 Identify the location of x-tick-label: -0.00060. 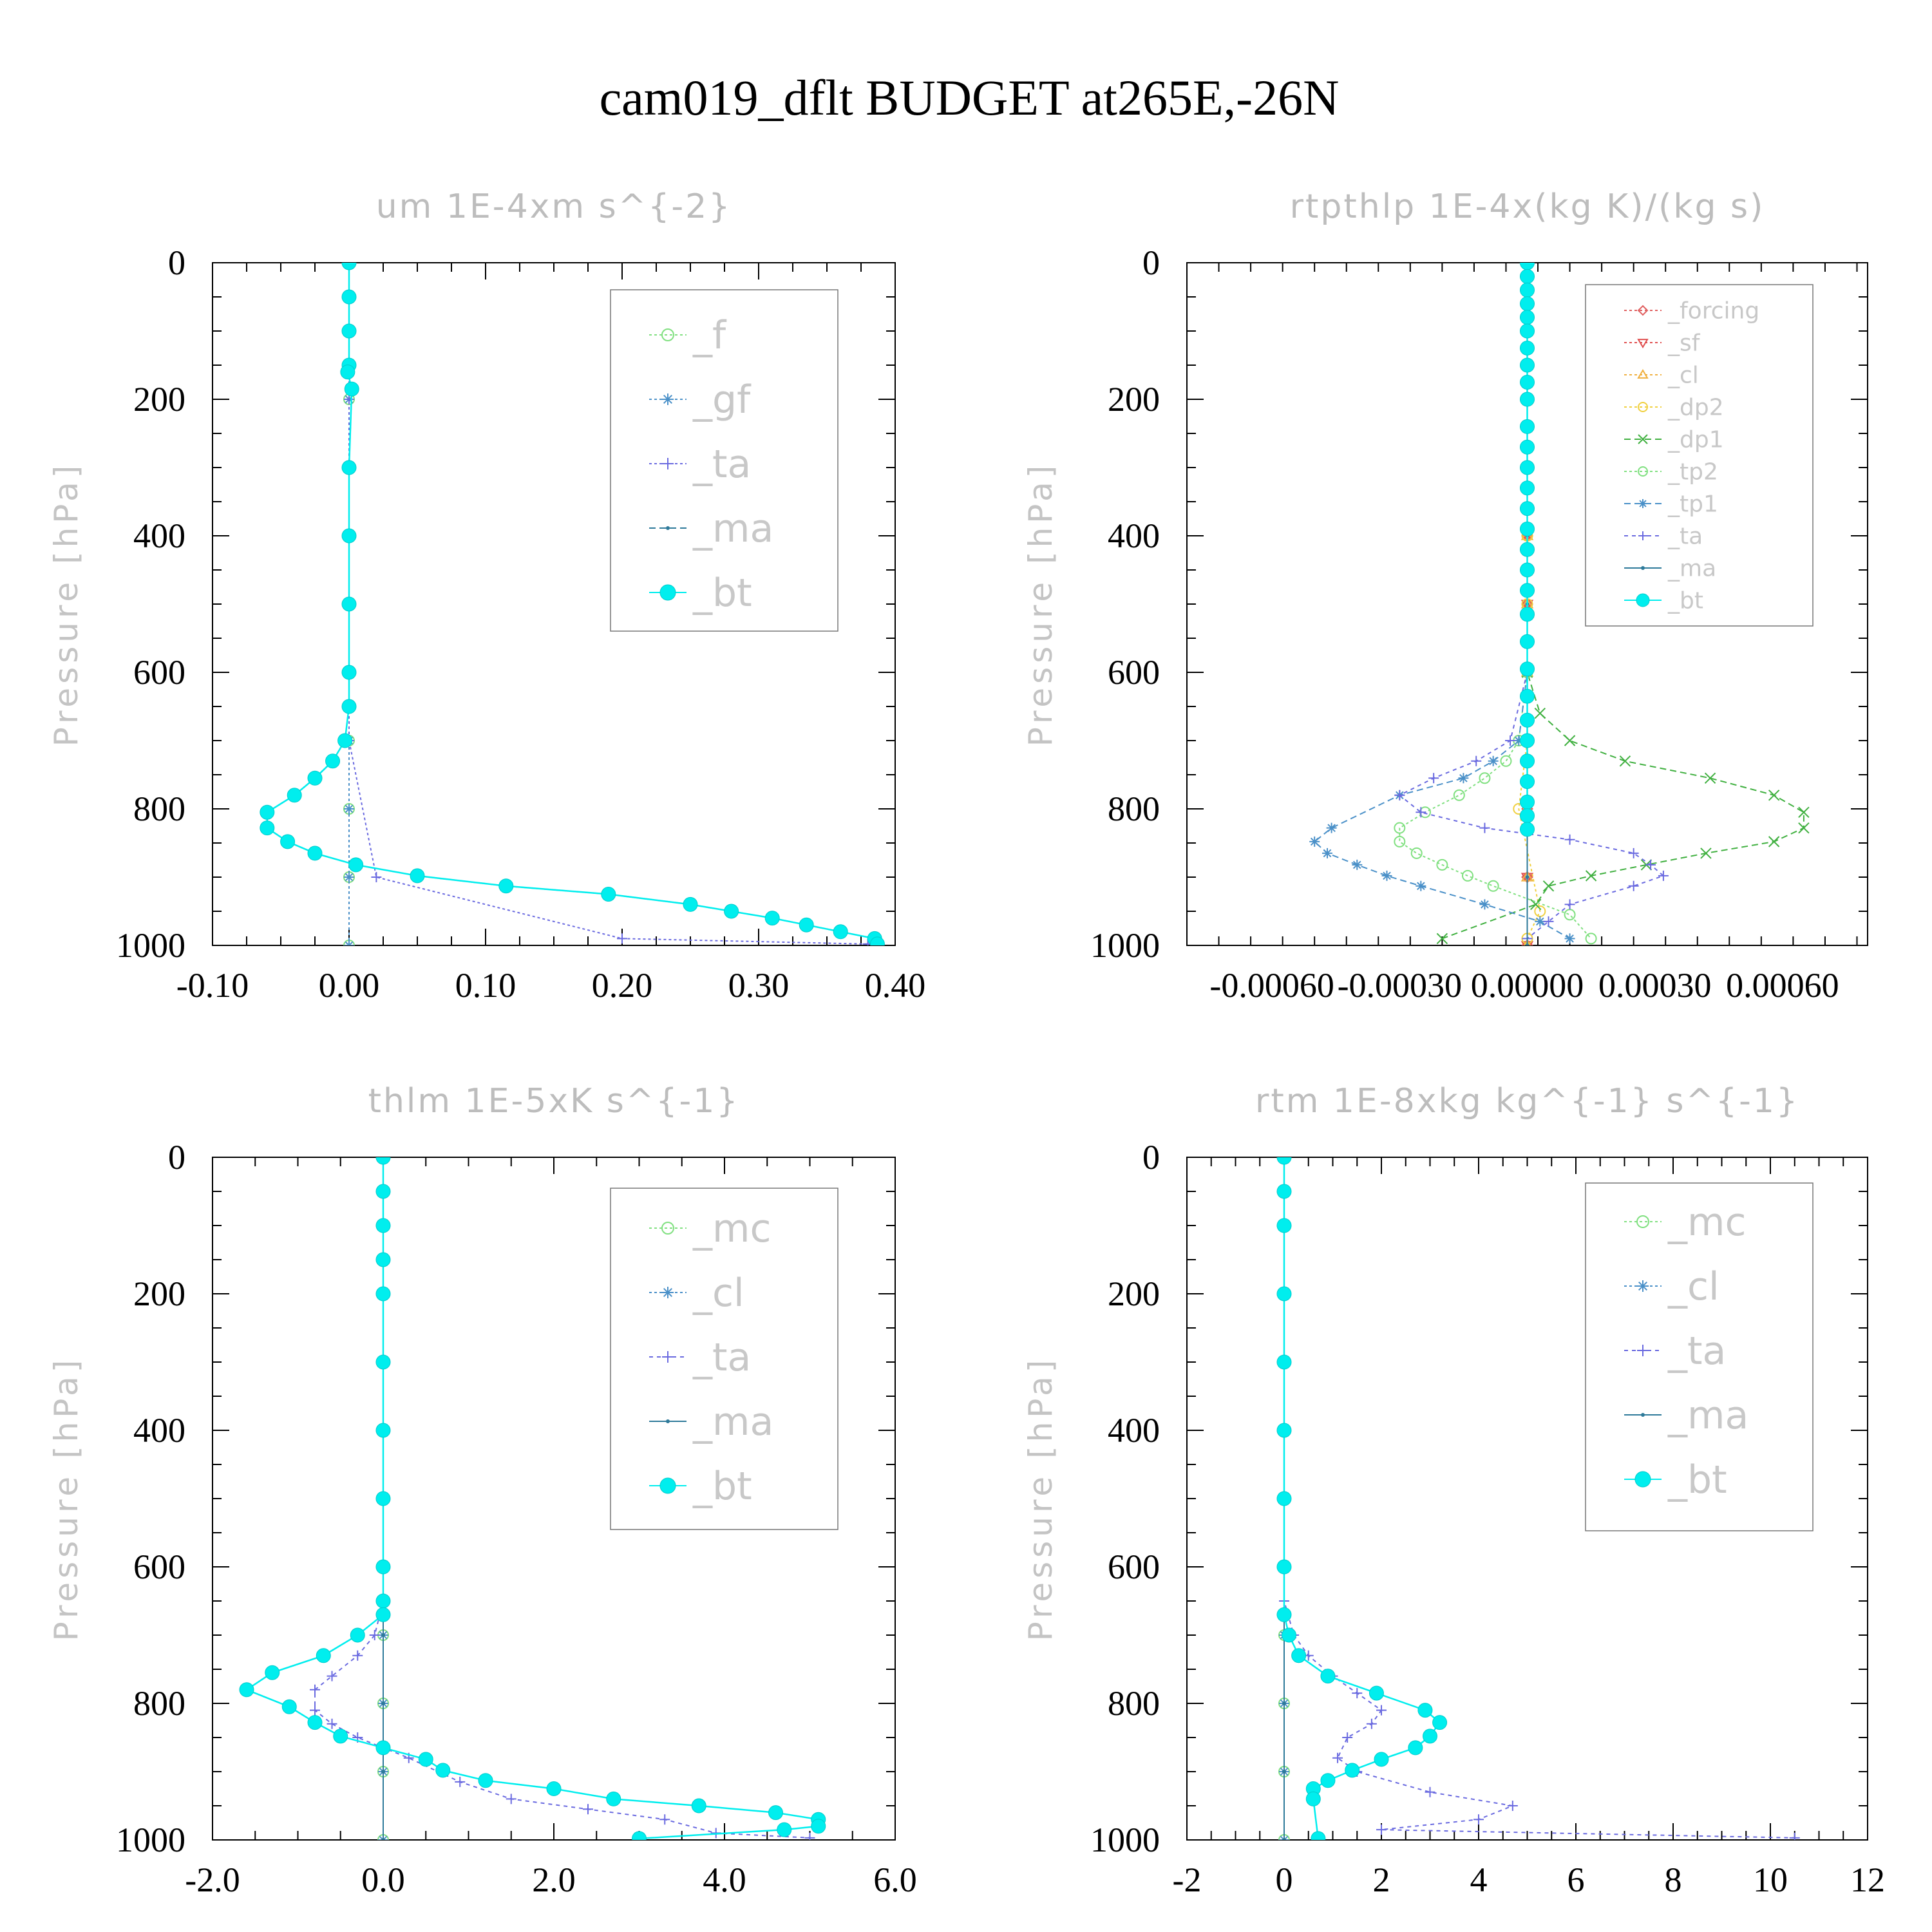
(1271, 985).